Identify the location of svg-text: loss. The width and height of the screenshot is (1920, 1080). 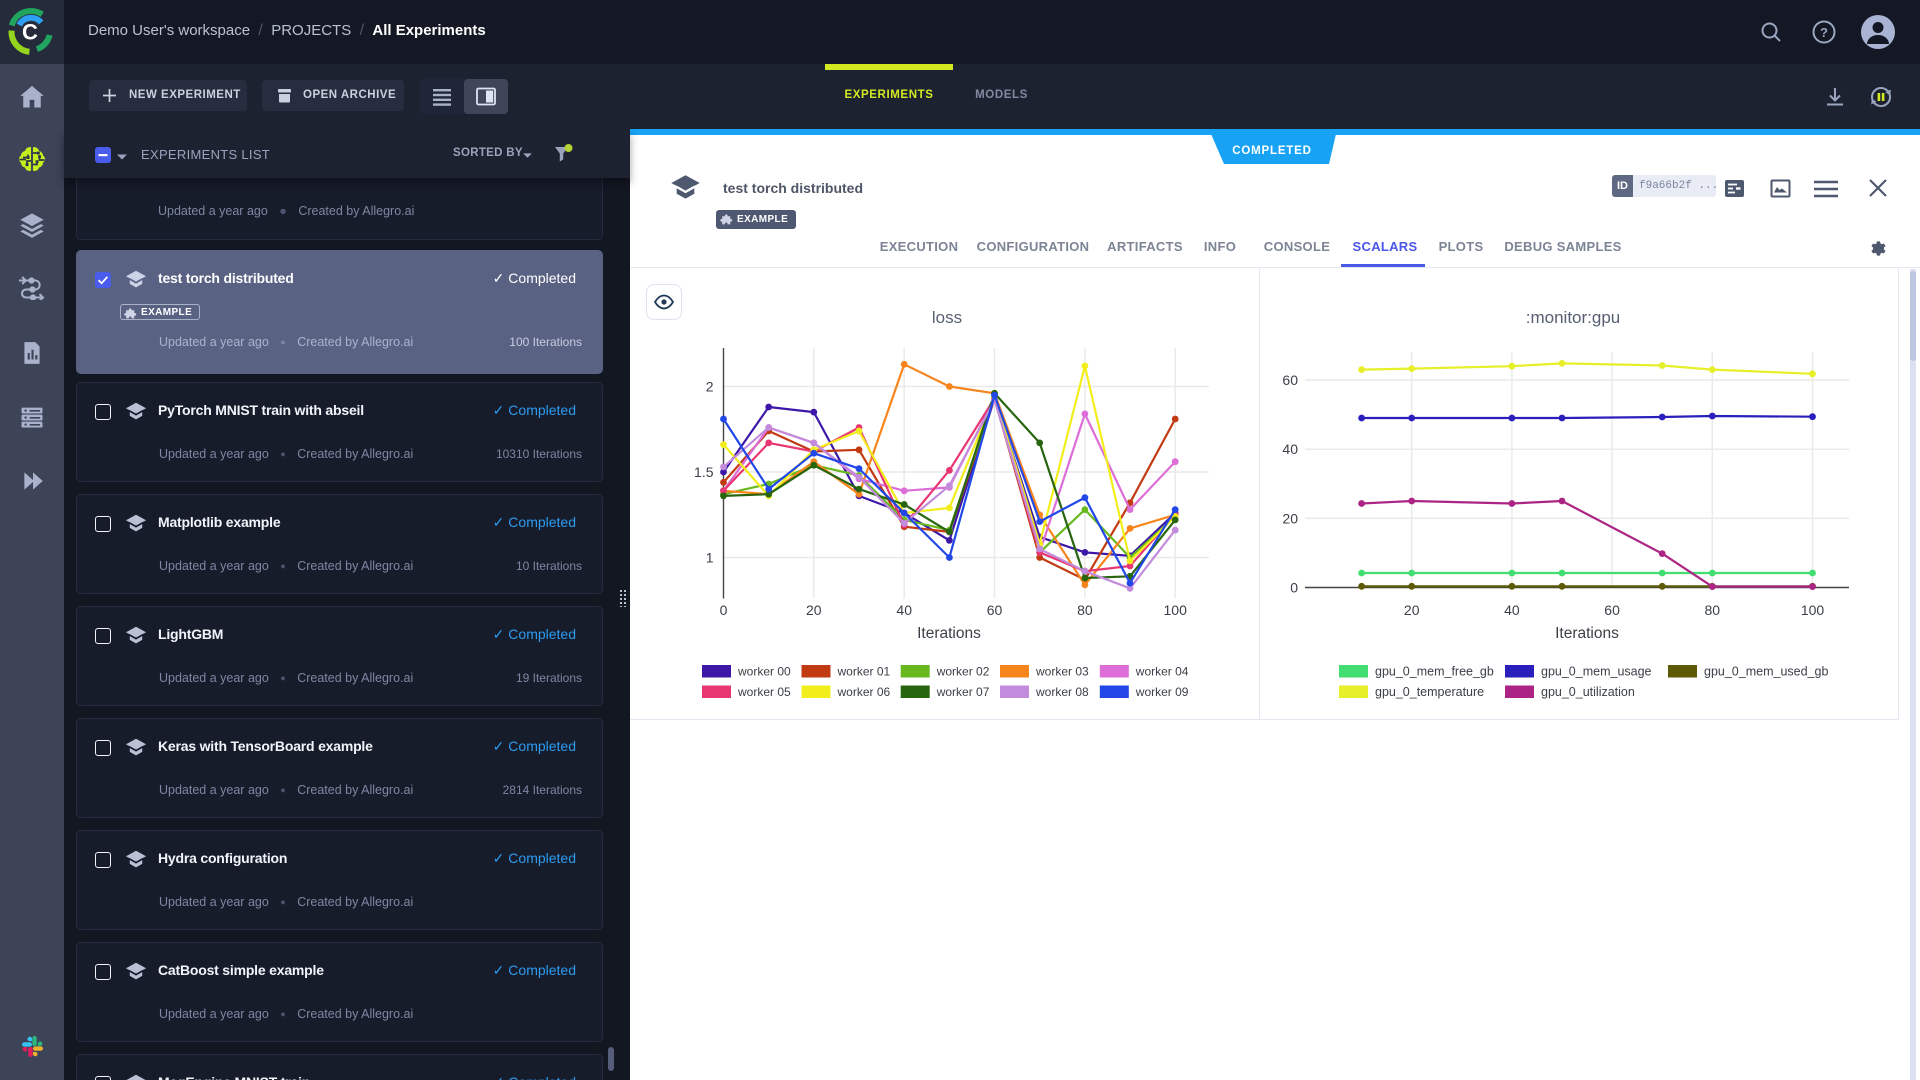
(947, 317).